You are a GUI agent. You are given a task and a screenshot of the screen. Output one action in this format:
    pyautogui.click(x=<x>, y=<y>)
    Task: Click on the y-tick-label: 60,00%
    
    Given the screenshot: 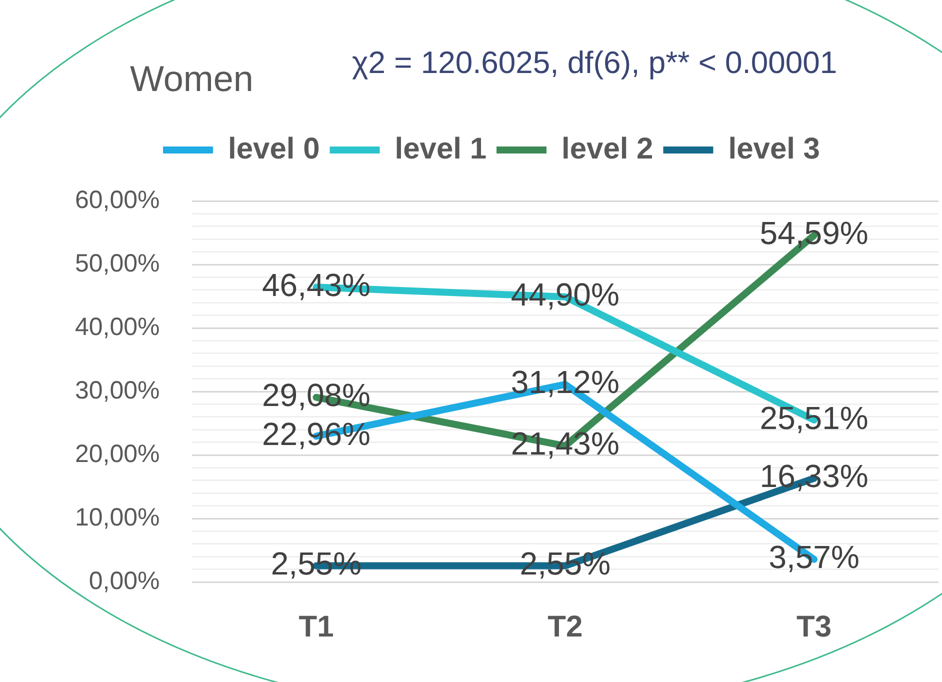 What is the action you would take?
    pyautogui.click(x=117, y=200)
    